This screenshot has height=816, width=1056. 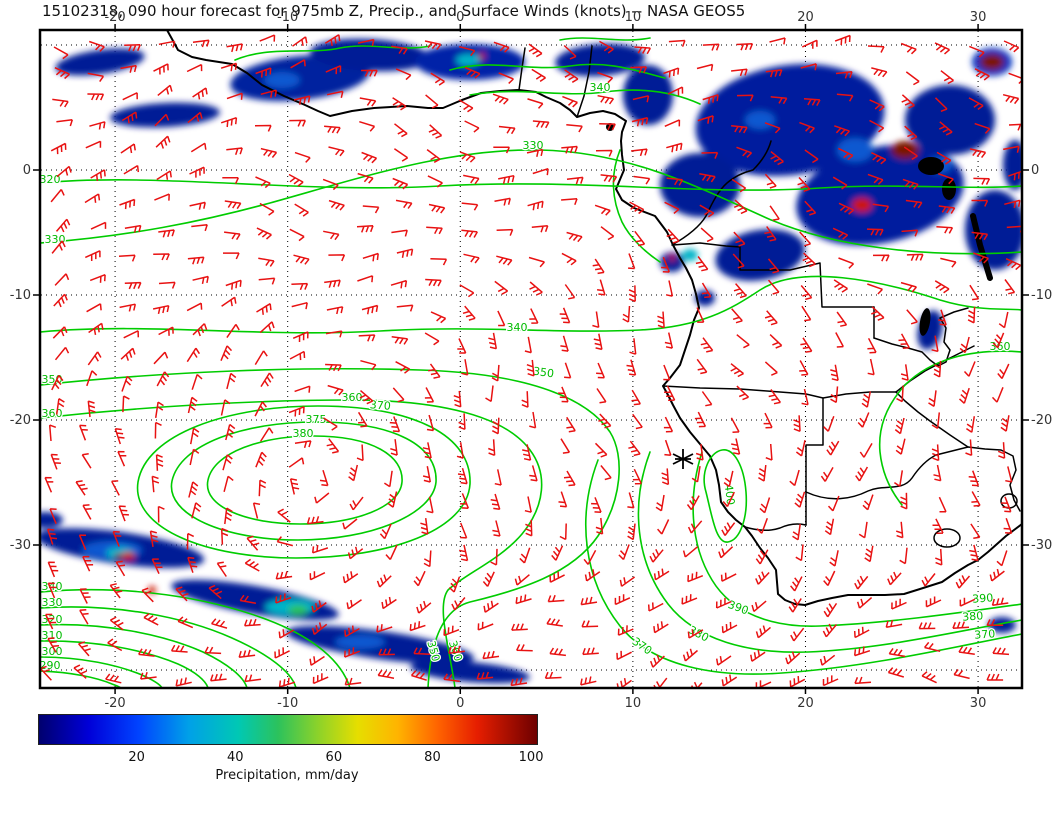 What do you see at coordinates (994, 479) in the screenshot?
I see `country-borders` at bounding box center [994, 479].